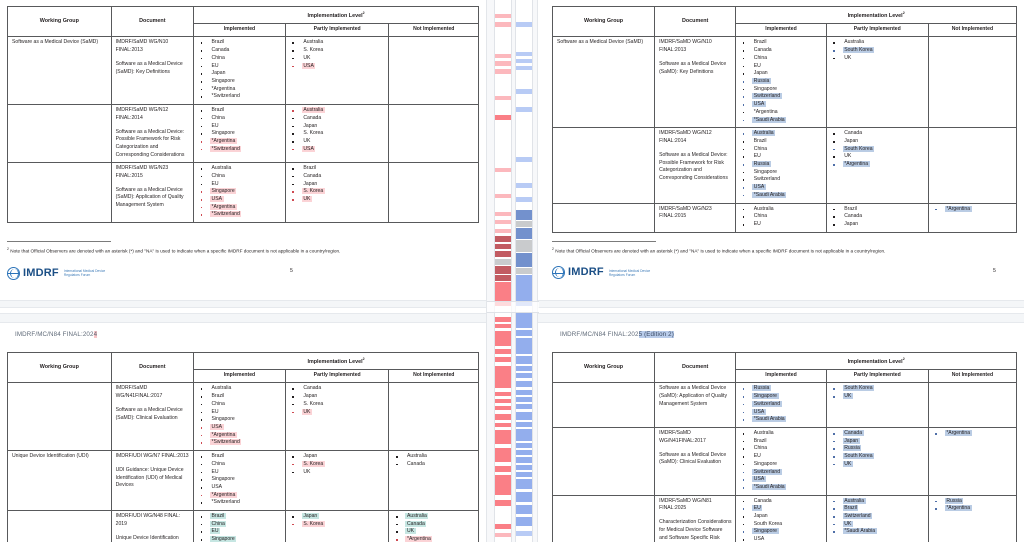 The width and height of the screenshot is (1024, 542). I want to click on country-name: *Argentina, so click(223, 434).